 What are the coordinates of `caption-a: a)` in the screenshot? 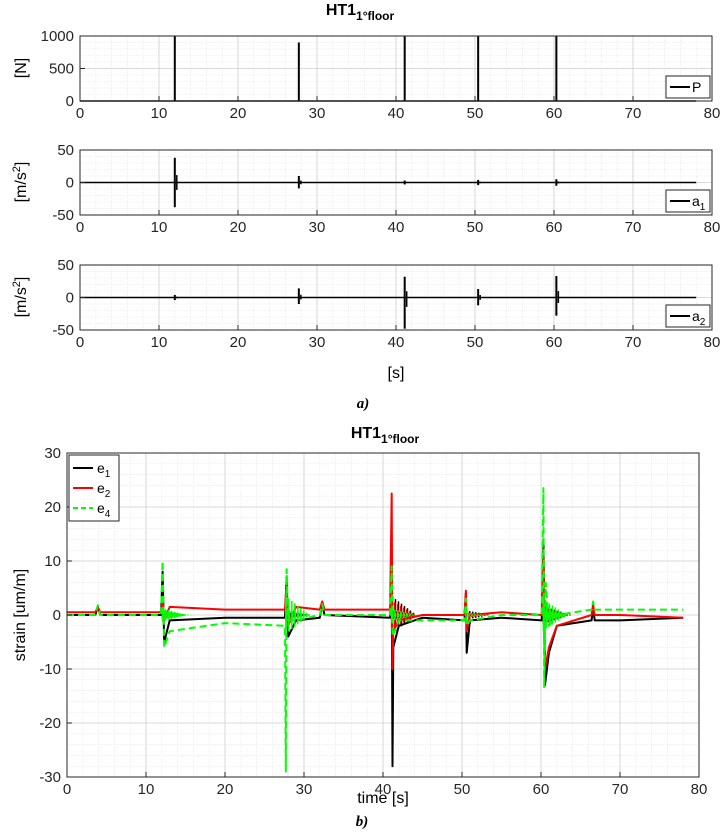 It's located at (363, 404).